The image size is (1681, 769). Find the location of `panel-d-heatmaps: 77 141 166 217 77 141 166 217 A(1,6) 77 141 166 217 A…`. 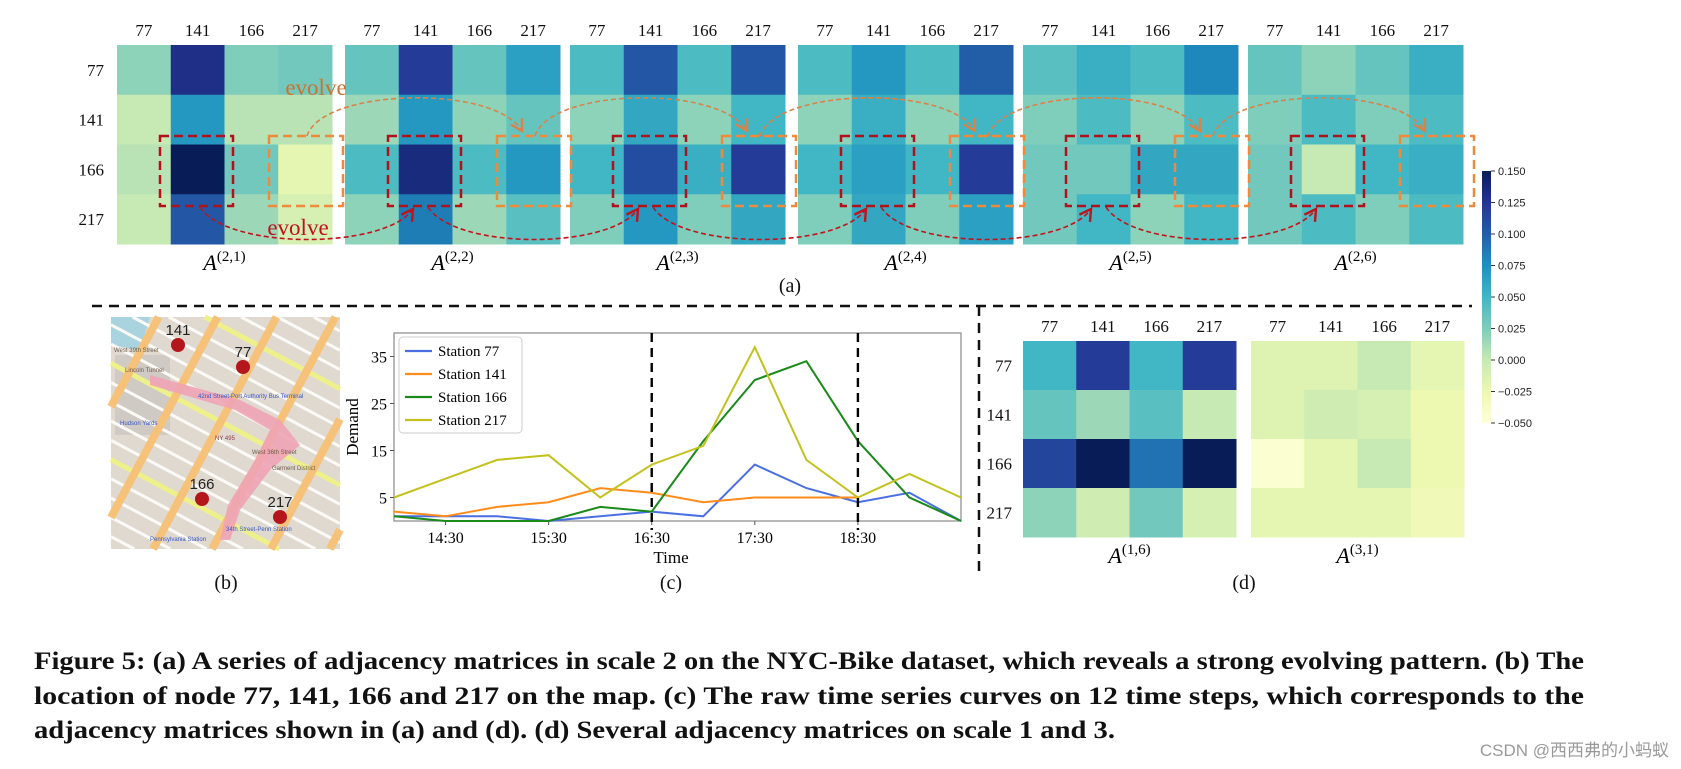

panel-d-heatmaps: 77 141 166 217 77 141 166 217 A(1,6) 77 141 166 217 A… is located at coordinates (1226, 442).